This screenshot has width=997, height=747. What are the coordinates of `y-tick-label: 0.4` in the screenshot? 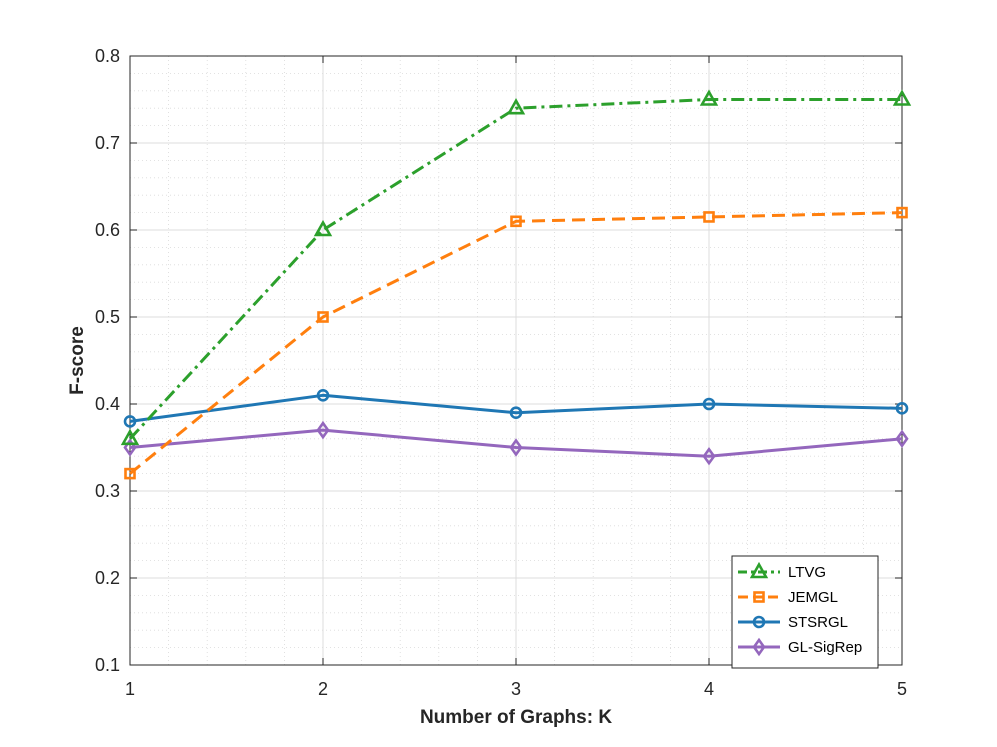 It's located at (107, 404).